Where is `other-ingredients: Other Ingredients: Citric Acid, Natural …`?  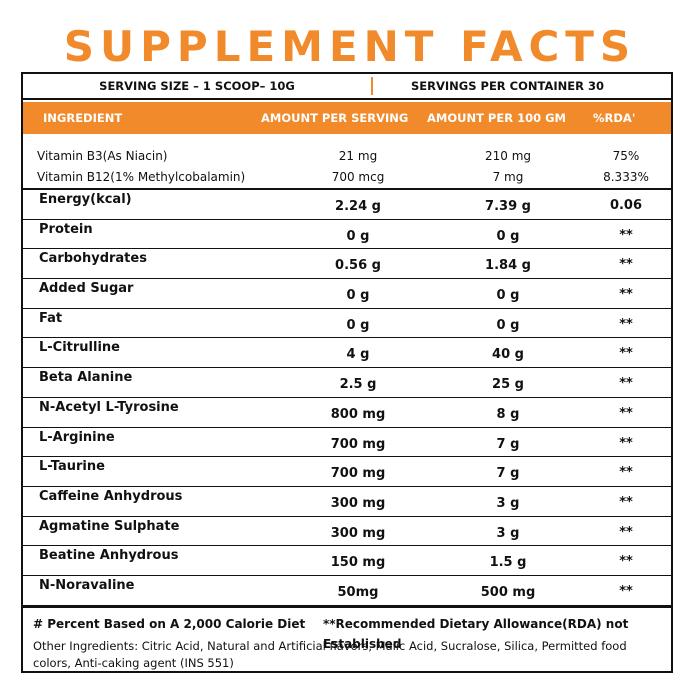 other-ingredients: Other Ingredients: Citric Acid, Natural … is located at coordinates (330, 654).